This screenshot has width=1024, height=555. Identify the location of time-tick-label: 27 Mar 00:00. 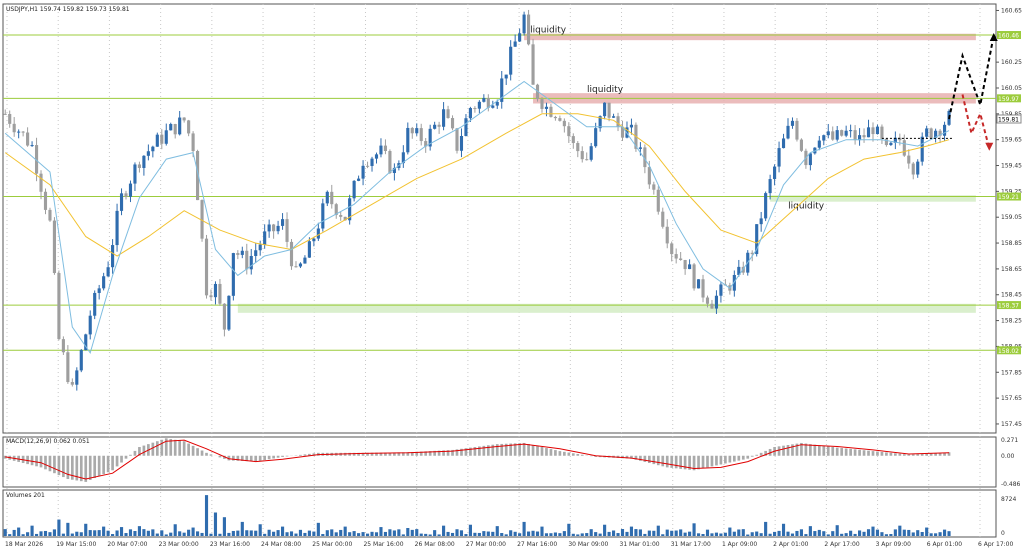
(486, 544).